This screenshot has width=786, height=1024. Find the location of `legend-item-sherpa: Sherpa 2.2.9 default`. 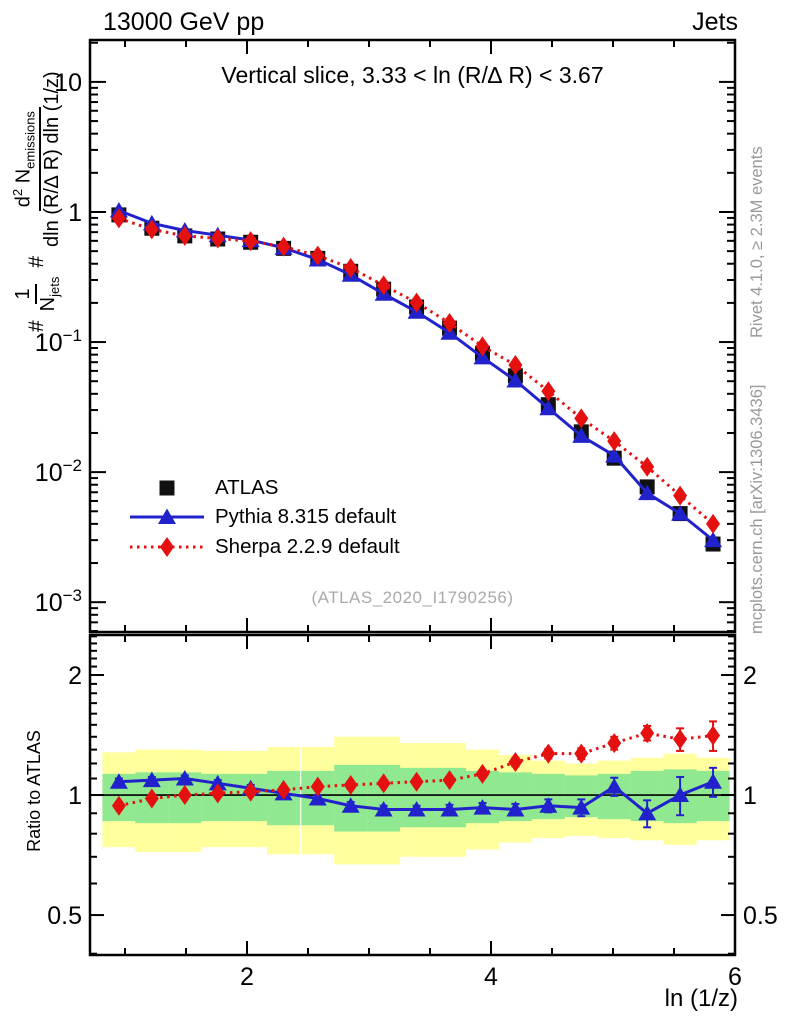

legend-item-sherpa: Sherpa 2.2.9 default is located at coordinates (264, 547).